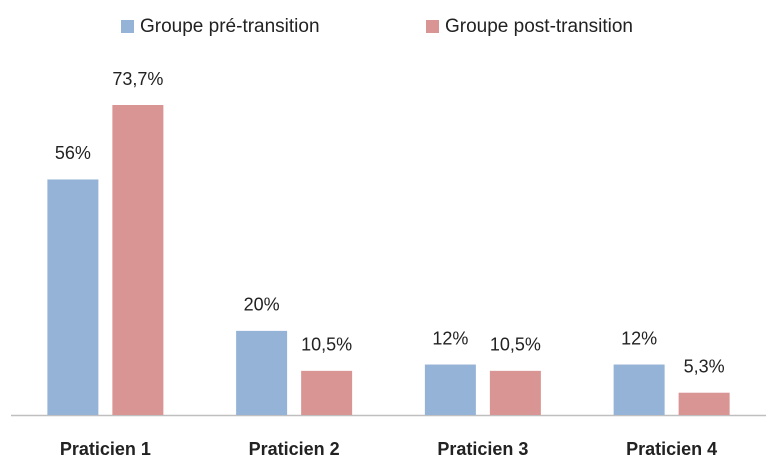 The height and width of the screenshot is (462, 774). I want to click on legend-label: Groupe post-transition, so click(539, 26).